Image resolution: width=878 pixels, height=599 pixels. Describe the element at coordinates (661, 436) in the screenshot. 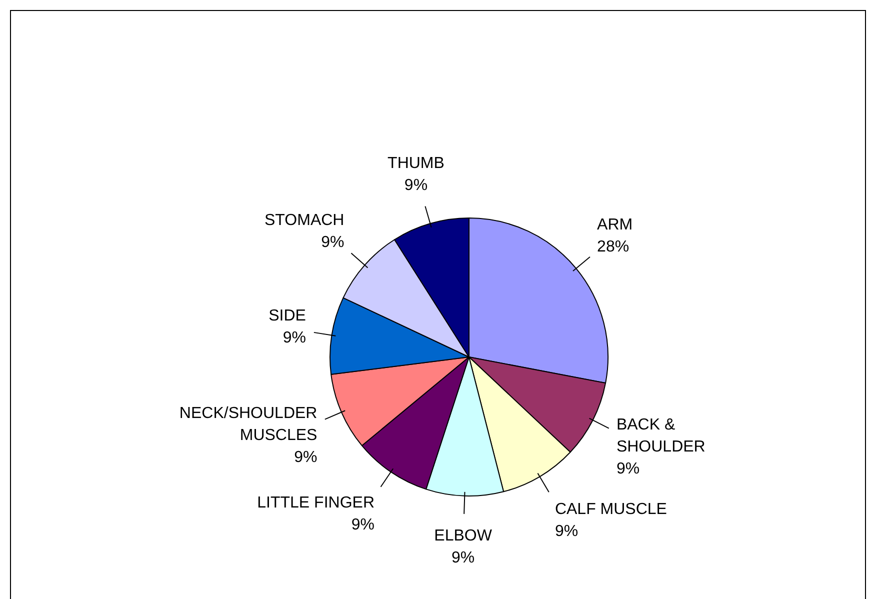

I see `slice-label: BACK & SHOULDER` at that location.